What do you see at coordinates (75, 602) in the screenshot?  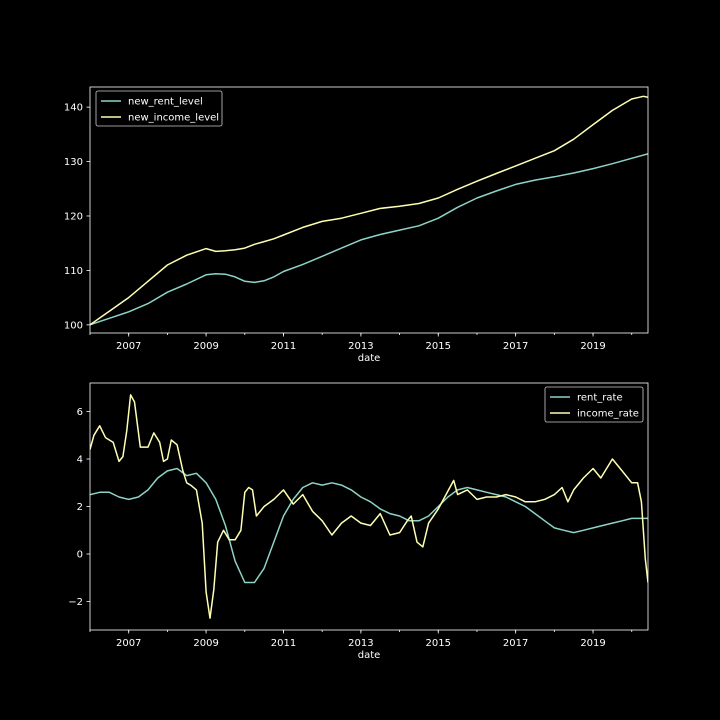 I see `y-tick-label: −2` at bounding box center [75, 602].